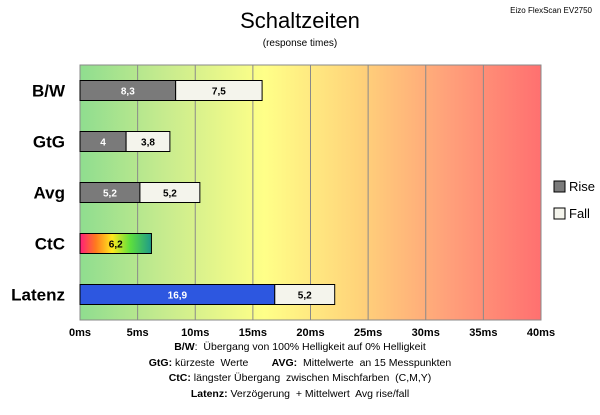 The width and height of the screenshot is (600, 415). Describe the element at coordinates (49, 91) in the screenshot. I see `category-label: B/W` at that location.